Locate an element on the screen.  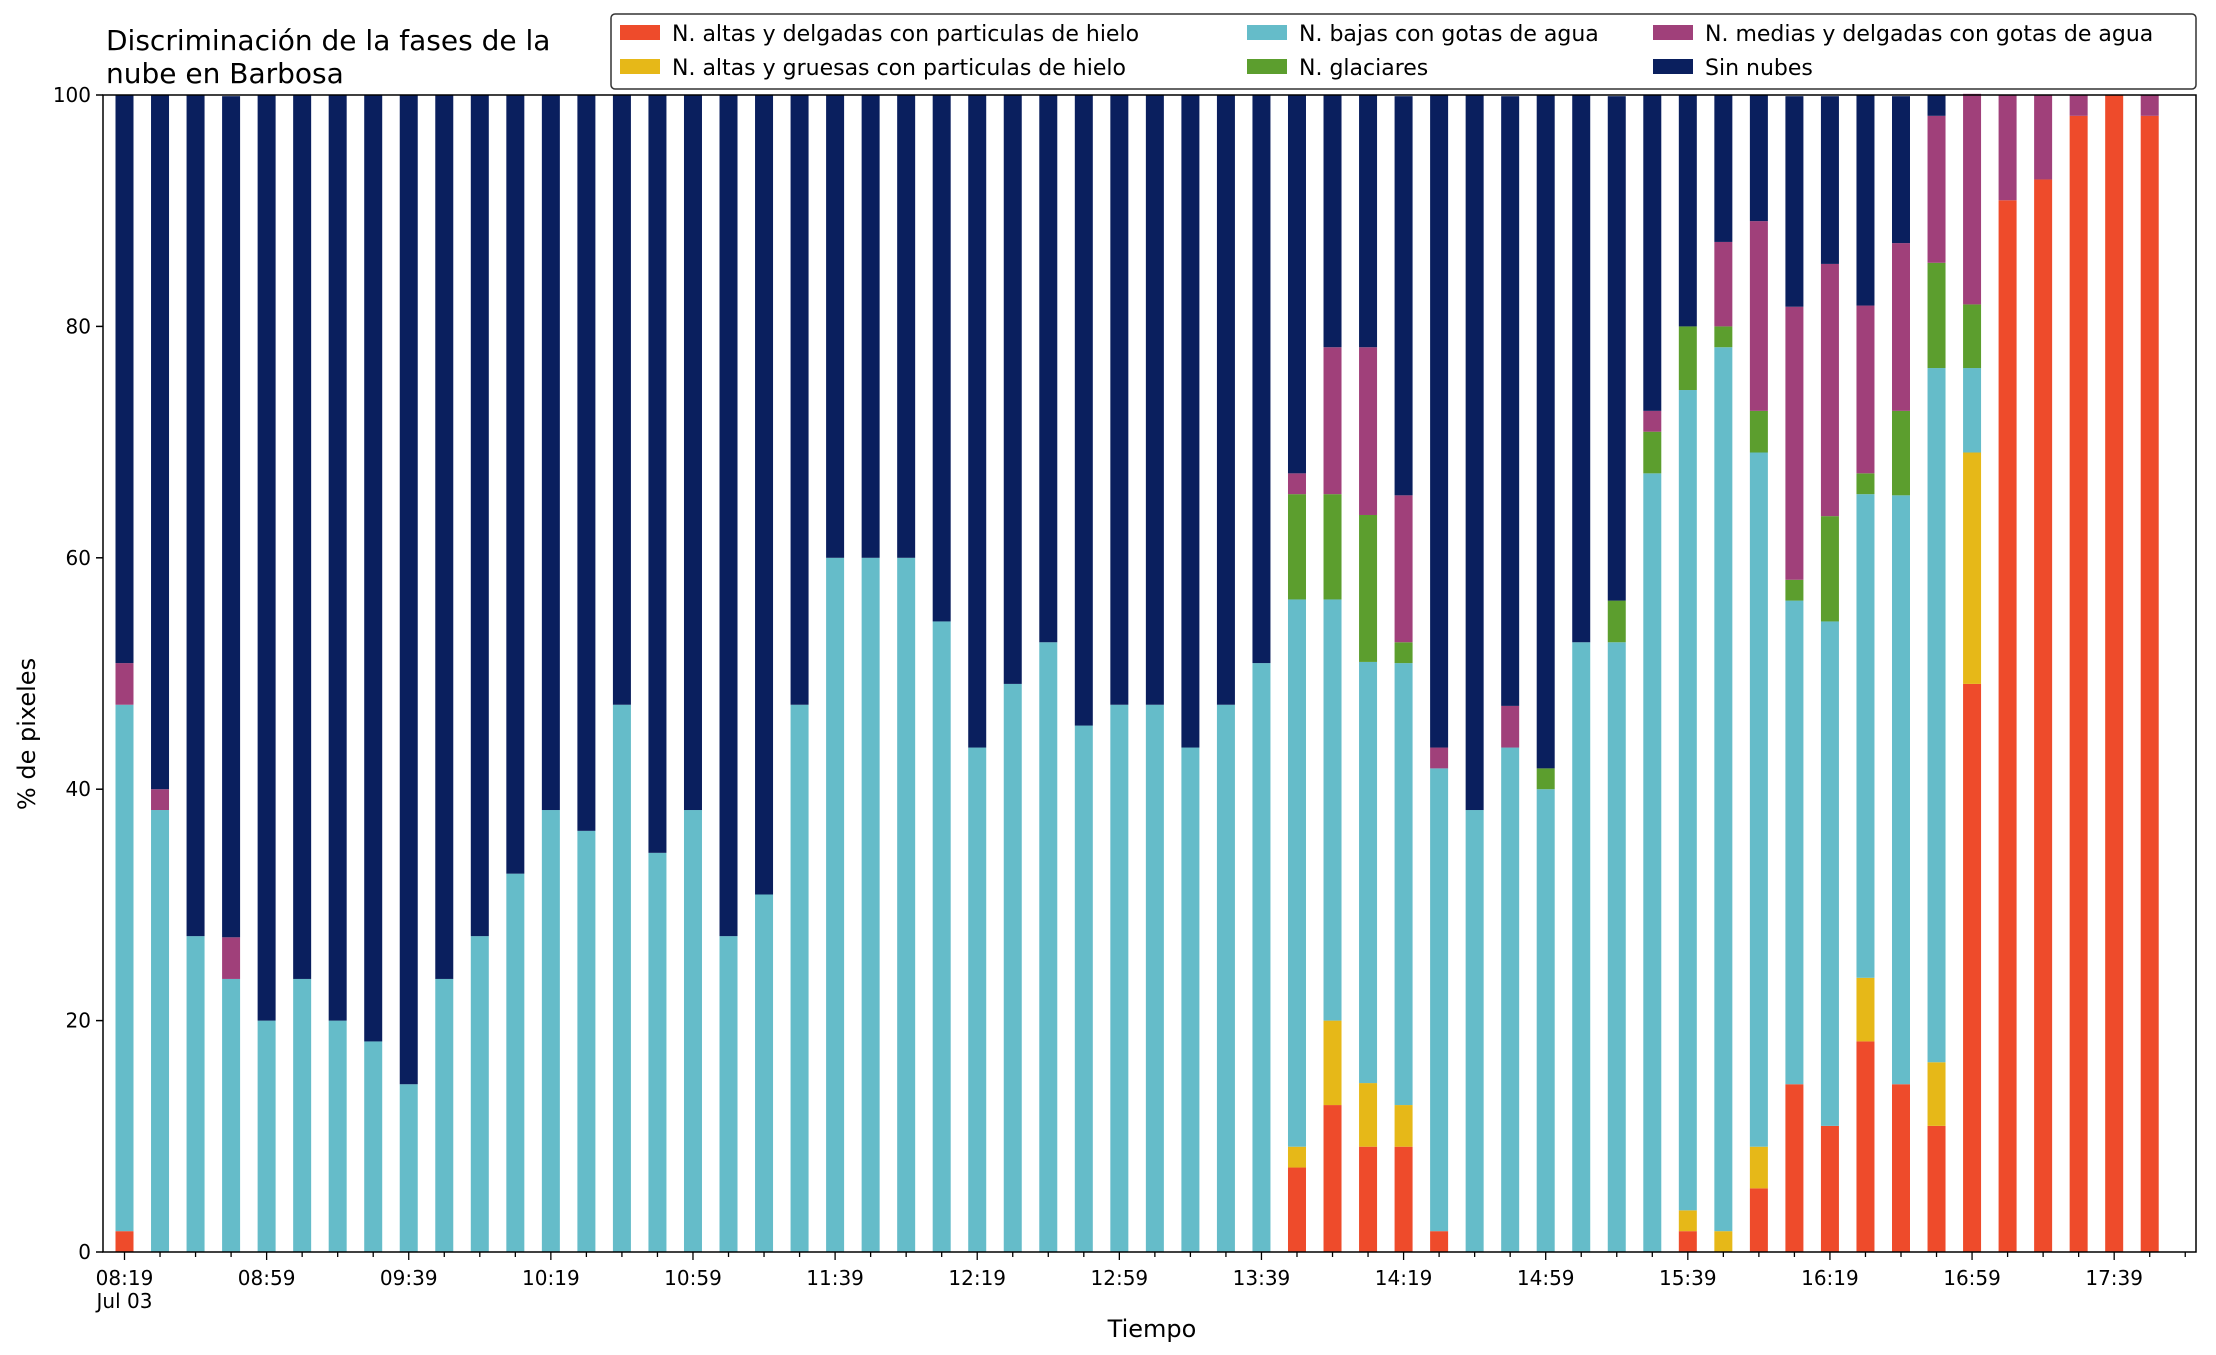
x-tick-label: 12:59 is located at coordinates (1120, 1278).